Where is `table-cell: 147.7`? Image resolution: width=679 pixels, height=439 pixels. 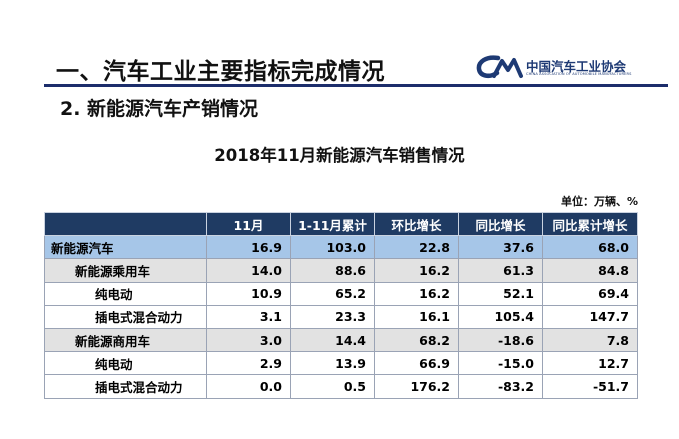 table-cell: 147.7 is located at coordinates (590, 316).